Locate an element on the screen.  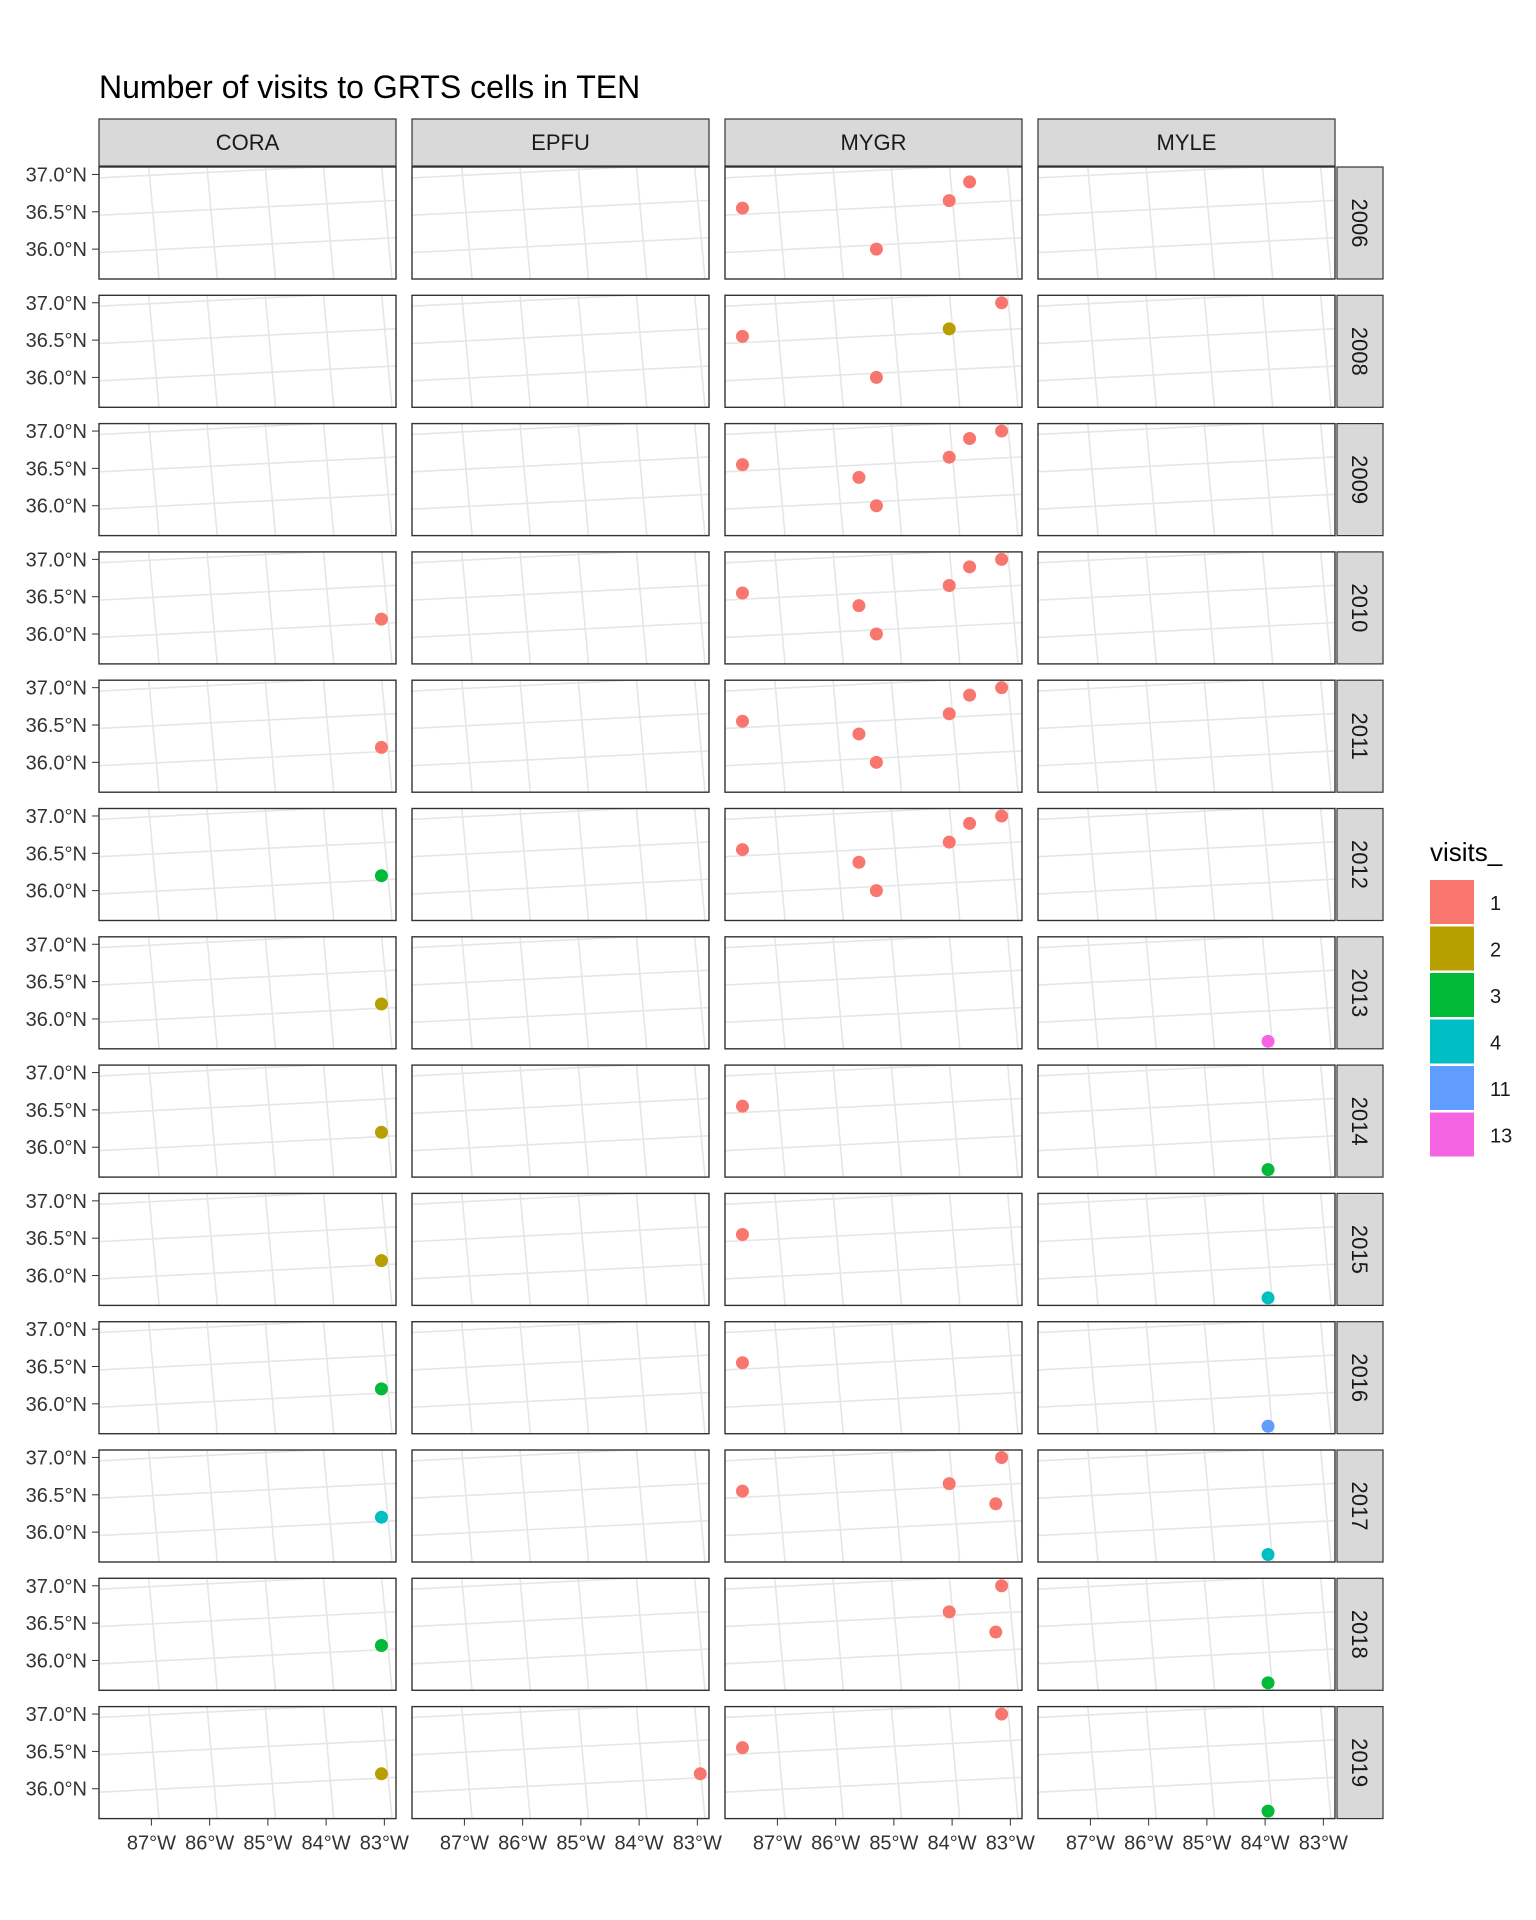
strip-label: 2018 is located at coordinates (1359, 1634).